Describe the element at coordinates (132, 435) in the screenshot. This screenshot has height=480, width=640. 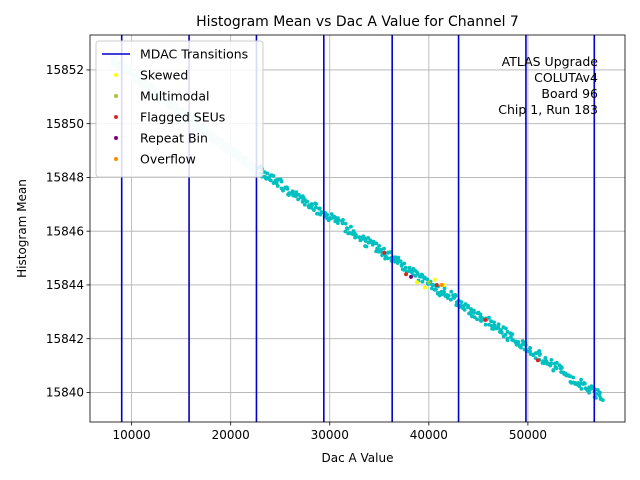
I see `x-tick-label: 10000` at that location.